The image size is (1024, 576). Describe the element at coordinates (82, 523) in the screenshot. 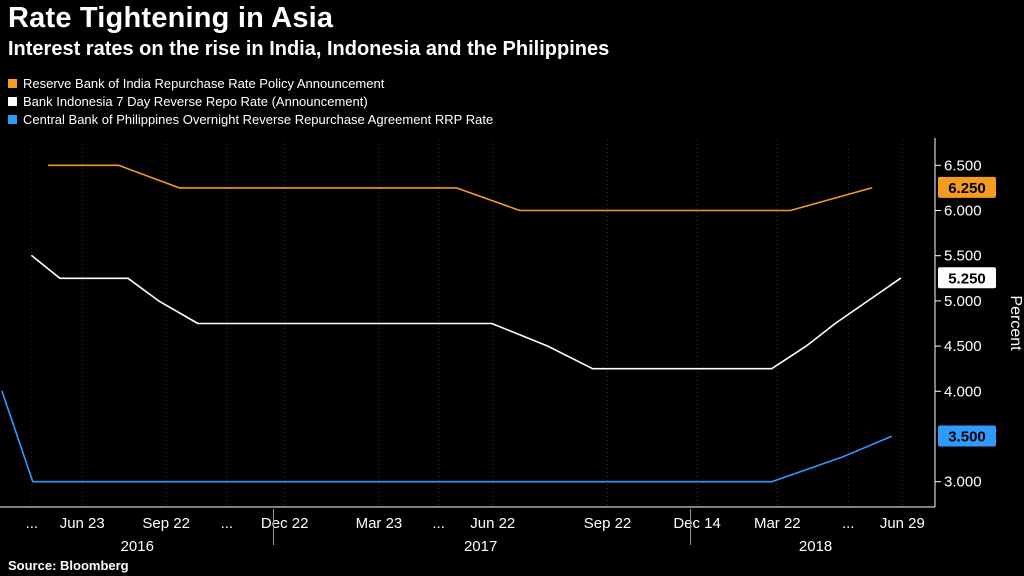

I see `x-tick-label: Jun 23` at that location.